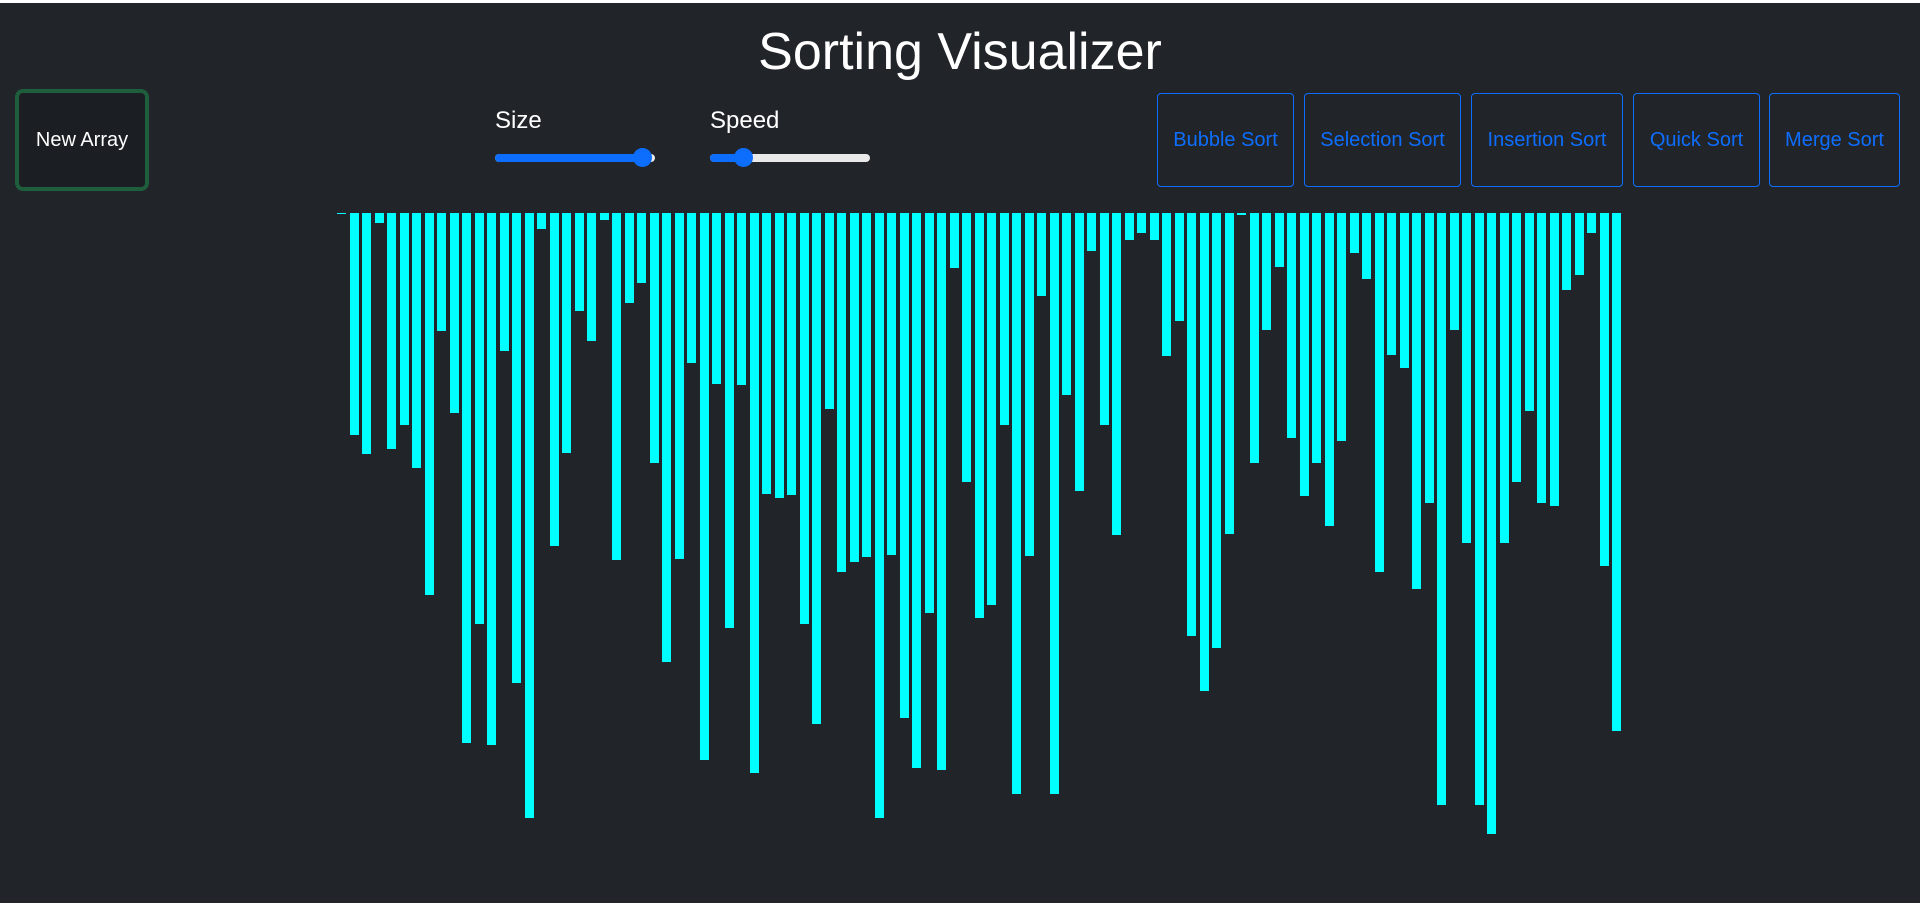 The height and width of the screenshot is (903, 1920). Describe the element at coordinates (82, 140) in the screenshot. I see `new-array-button: New Array` at that location.